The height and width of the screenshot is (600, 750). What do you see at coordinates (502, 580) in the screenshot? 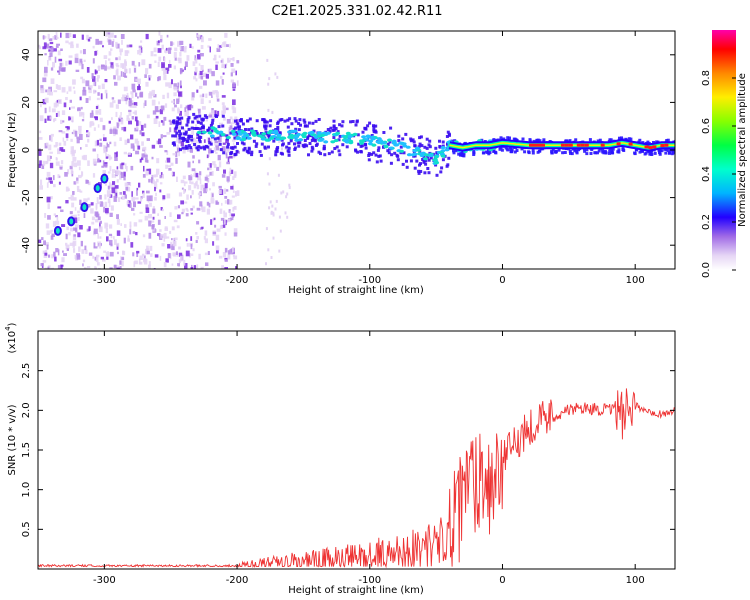
I see `snr-x-tick-label: 0` at bounding box center [502, 580].